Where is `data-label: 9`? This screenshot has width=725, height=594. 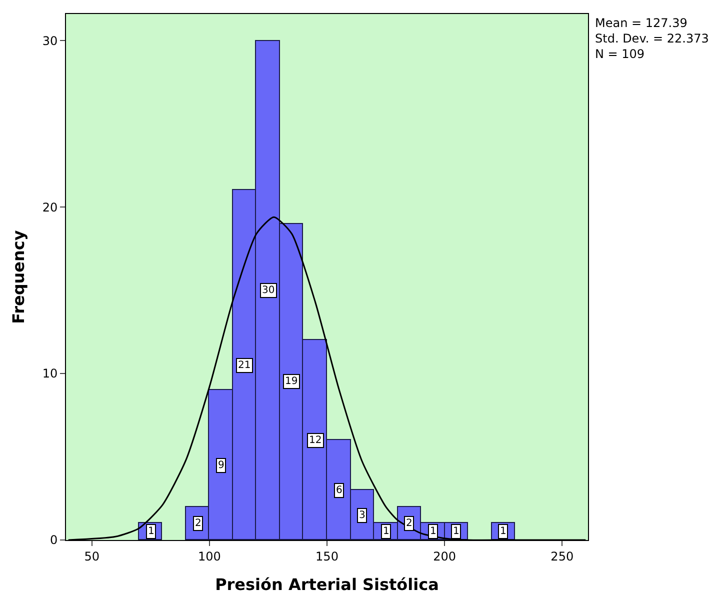
data-label: 9 is located at coordinates (221, 465).